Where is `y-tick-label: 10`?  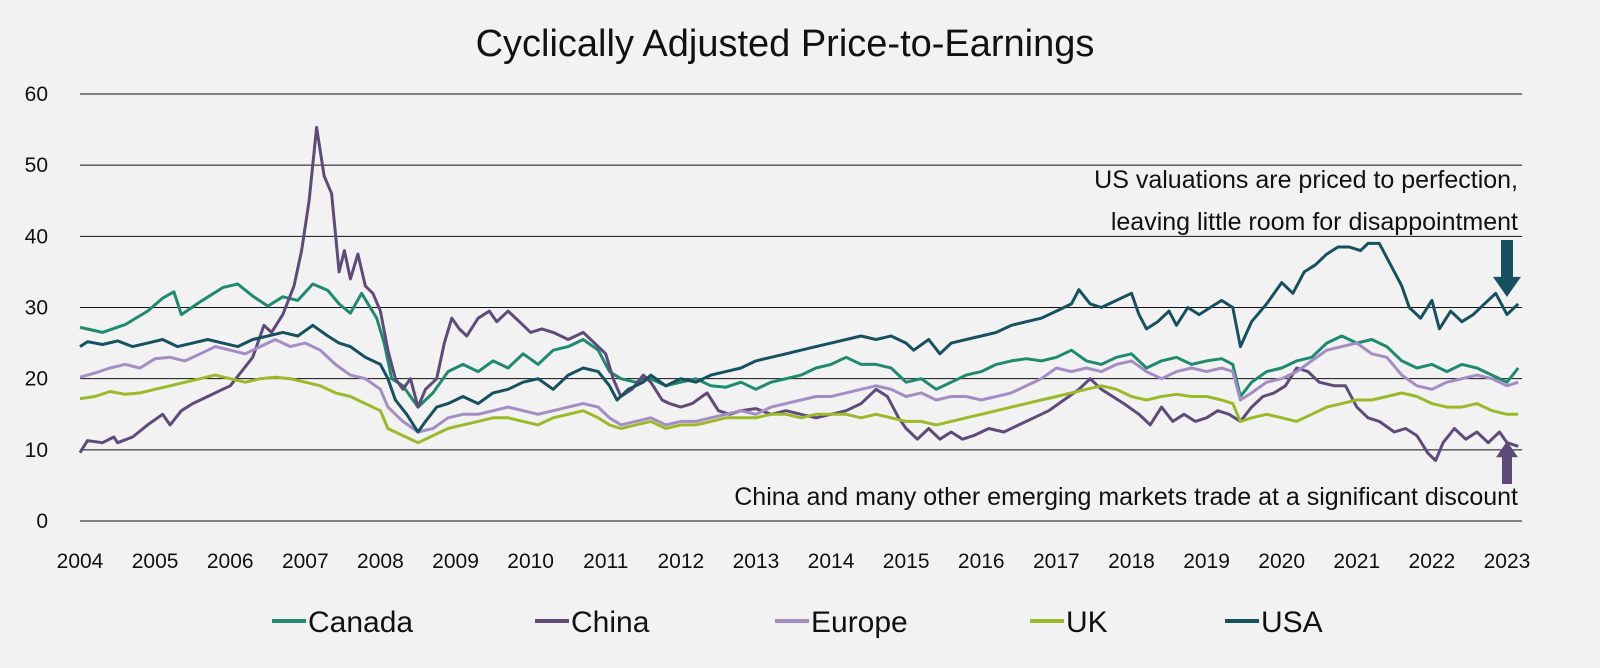 y-tick-label: 10 is located at coordinates (36, 450).